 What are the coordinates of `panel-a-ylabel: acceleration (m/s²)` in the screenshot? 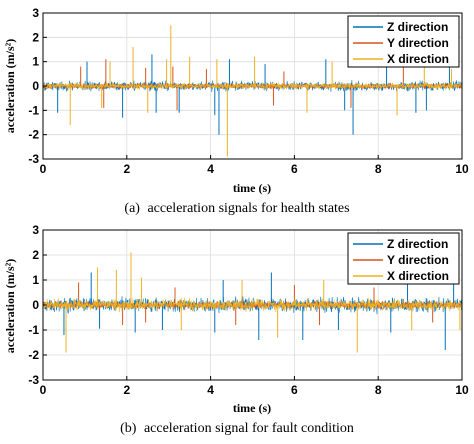 It's located at (10, 86).